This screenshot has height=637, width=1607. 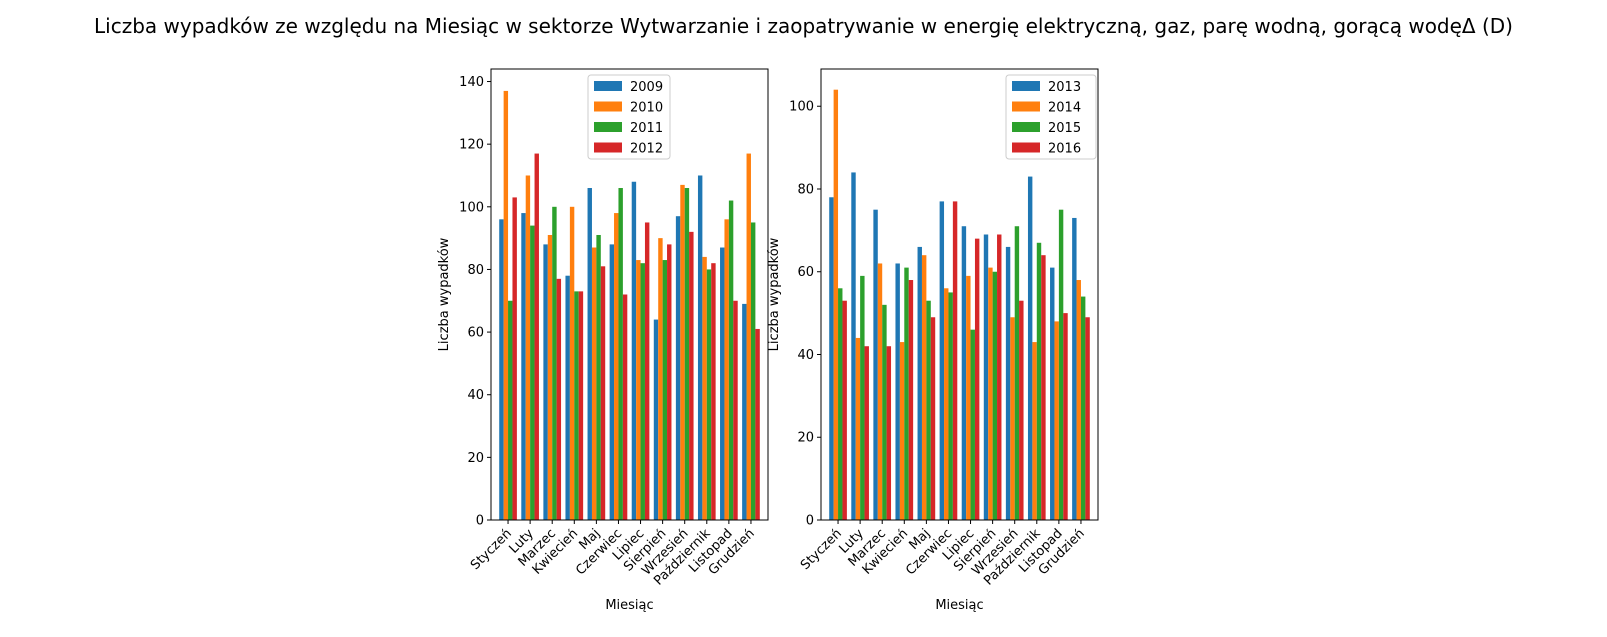 I want to click on y-tick-label: 80, so click(x=805, y=189).